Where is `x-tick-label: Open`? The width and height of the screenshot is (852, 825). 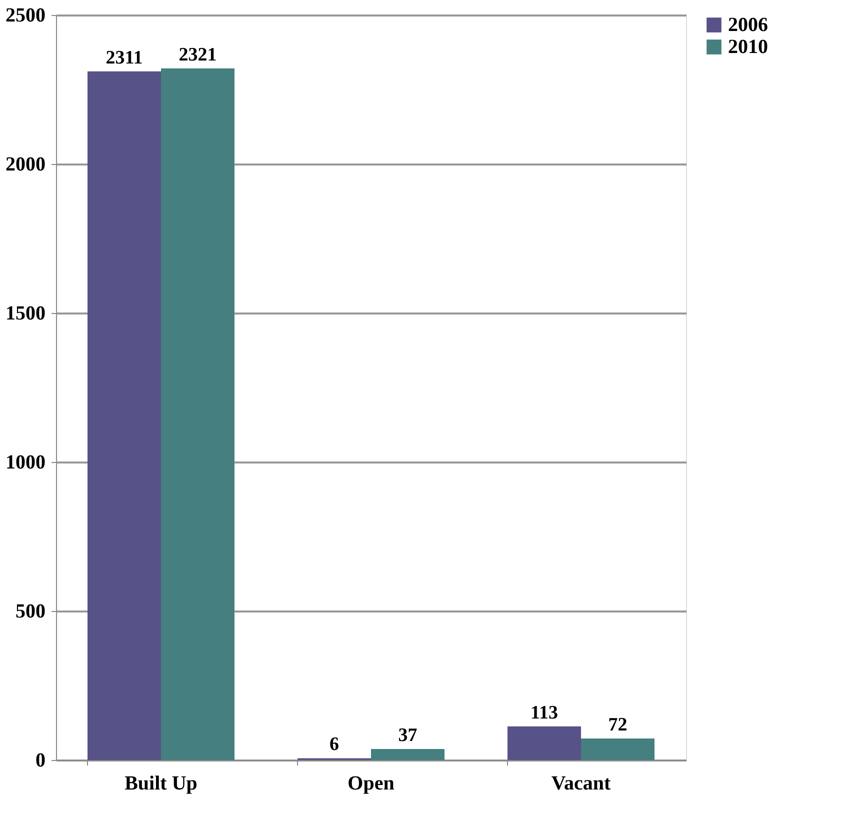 x-tick-label: Open is located at coordinates (371, 783).